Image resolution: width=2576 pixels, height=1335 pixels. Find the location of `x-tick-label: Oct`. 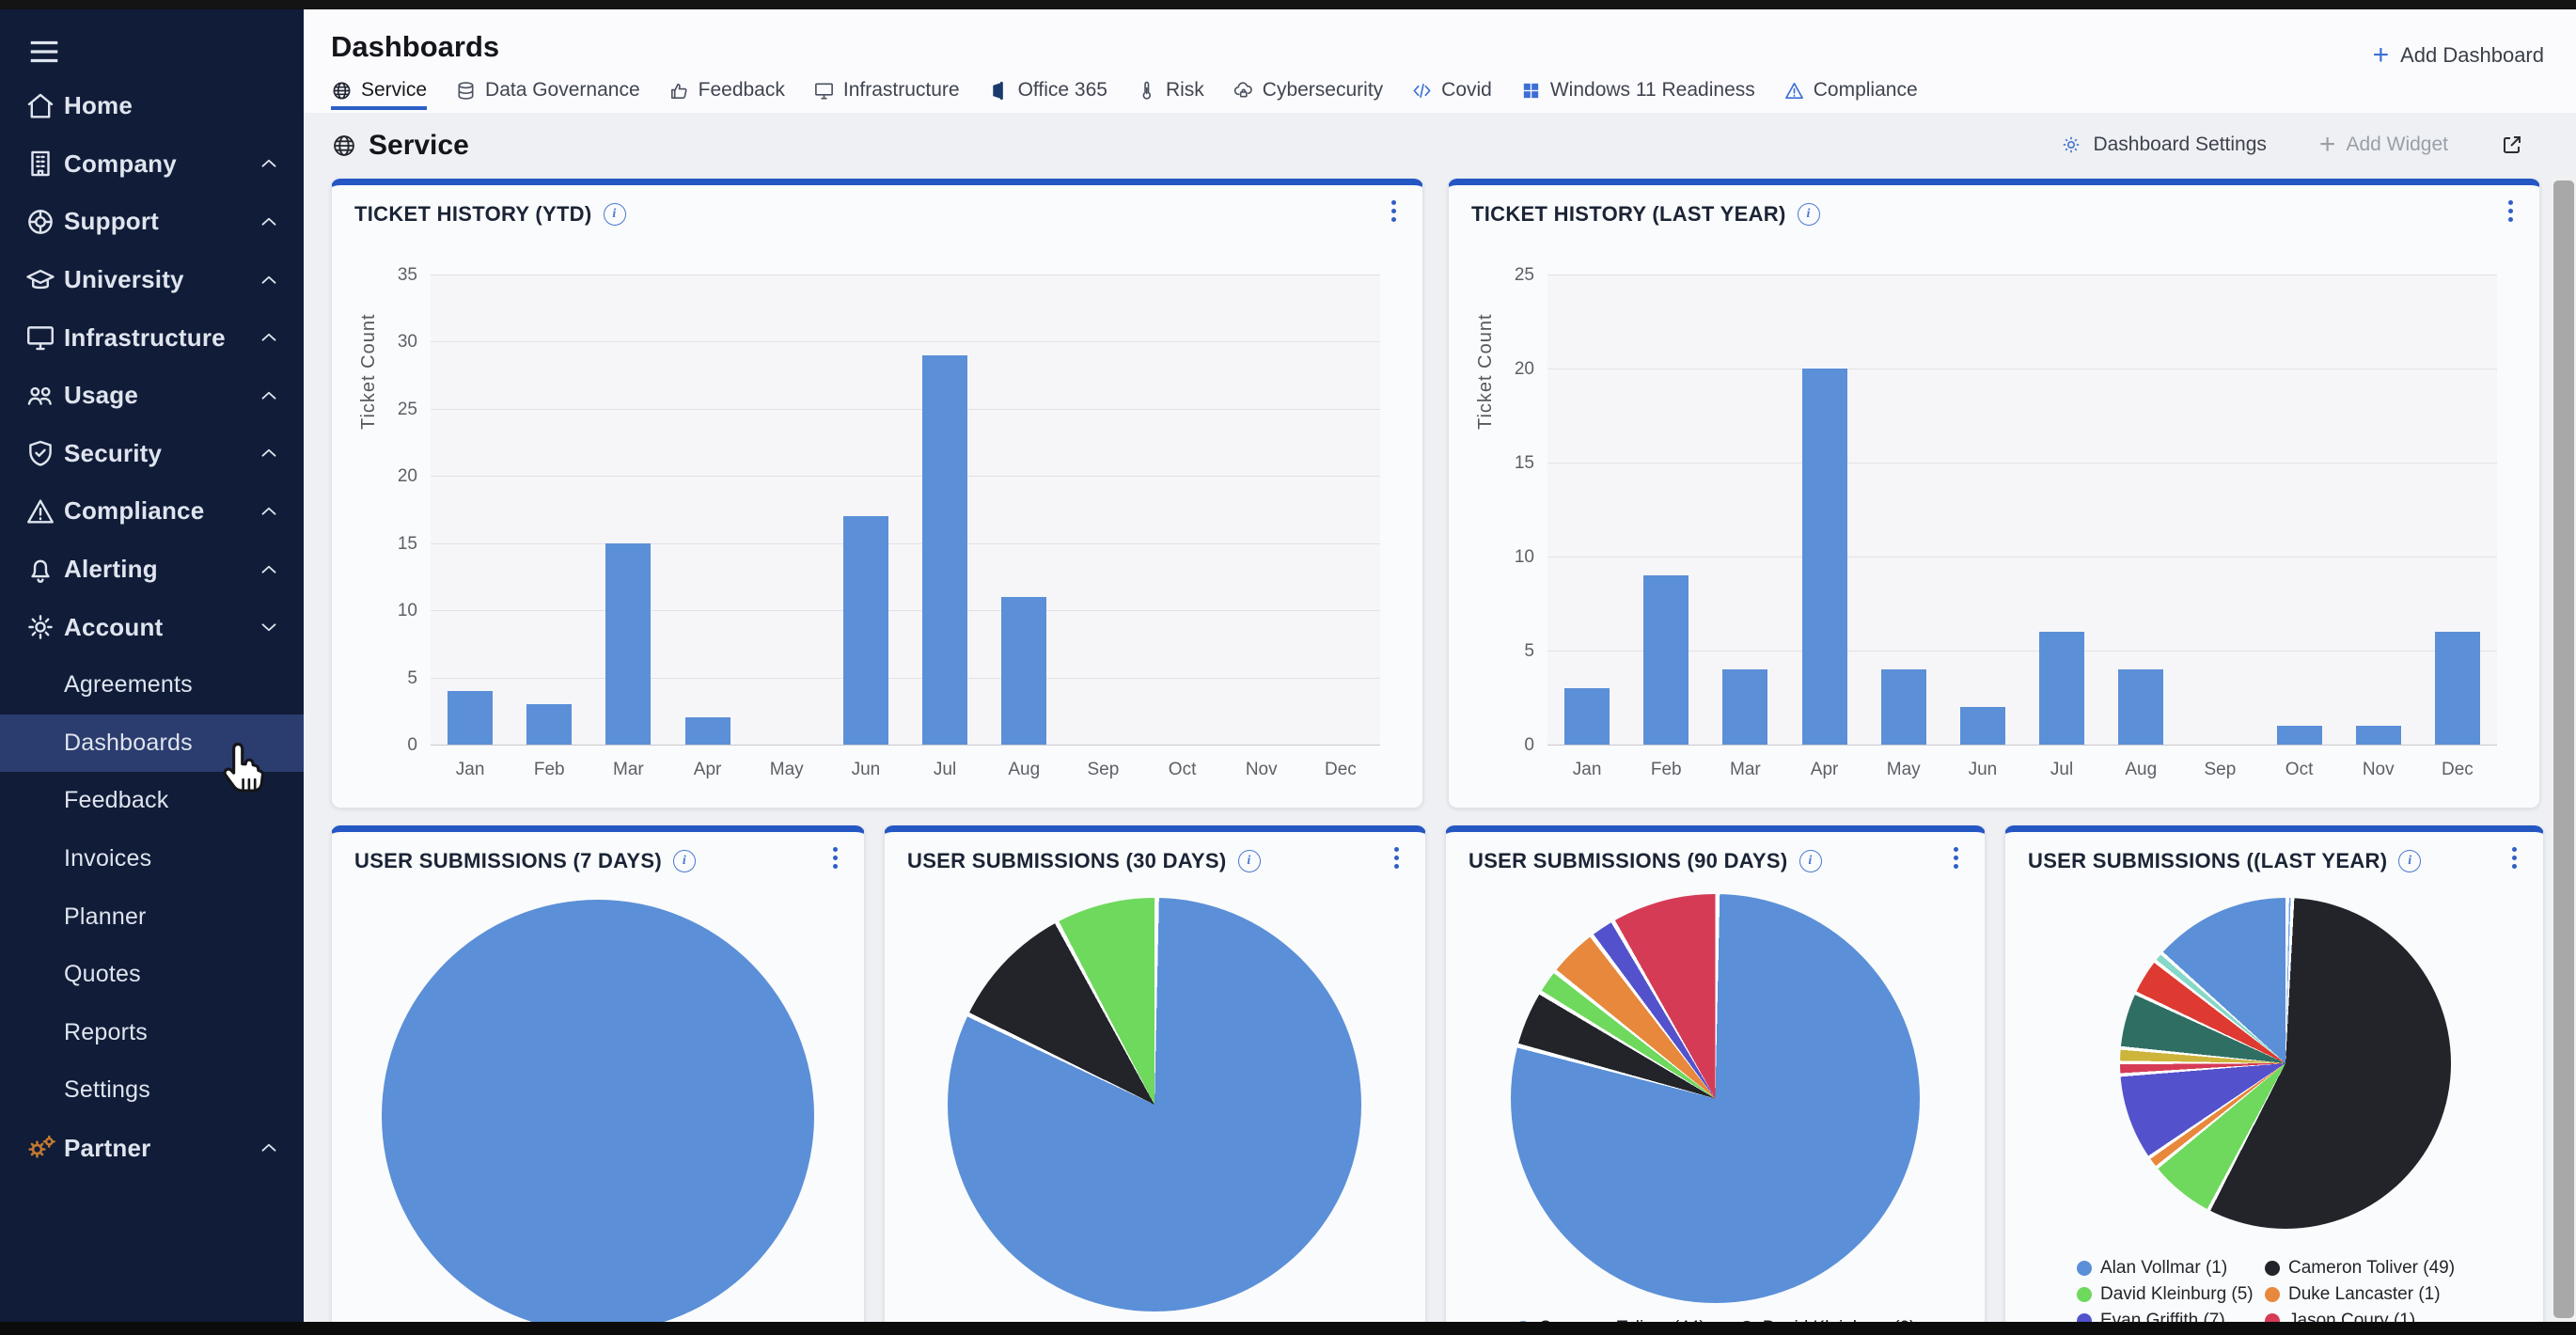

x-tick-label: Oct is located at coordinates (1183, 769).